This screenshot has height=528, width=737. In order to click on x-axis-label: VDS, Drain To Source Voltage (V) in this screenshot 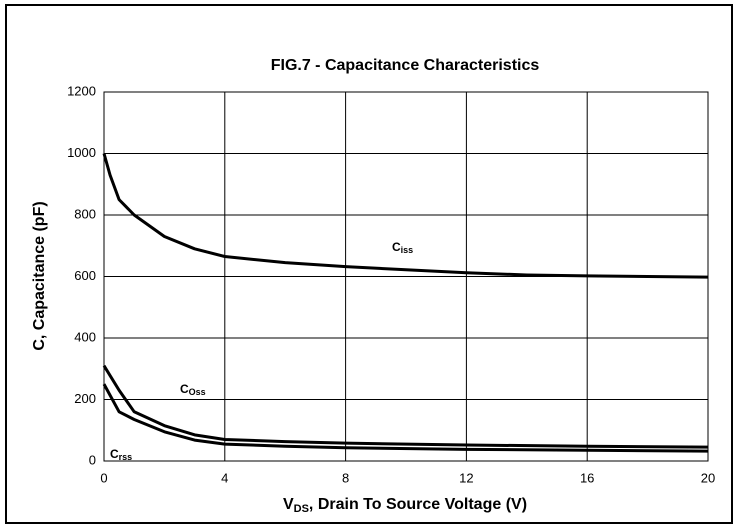, I will do `click(405, 505)`.